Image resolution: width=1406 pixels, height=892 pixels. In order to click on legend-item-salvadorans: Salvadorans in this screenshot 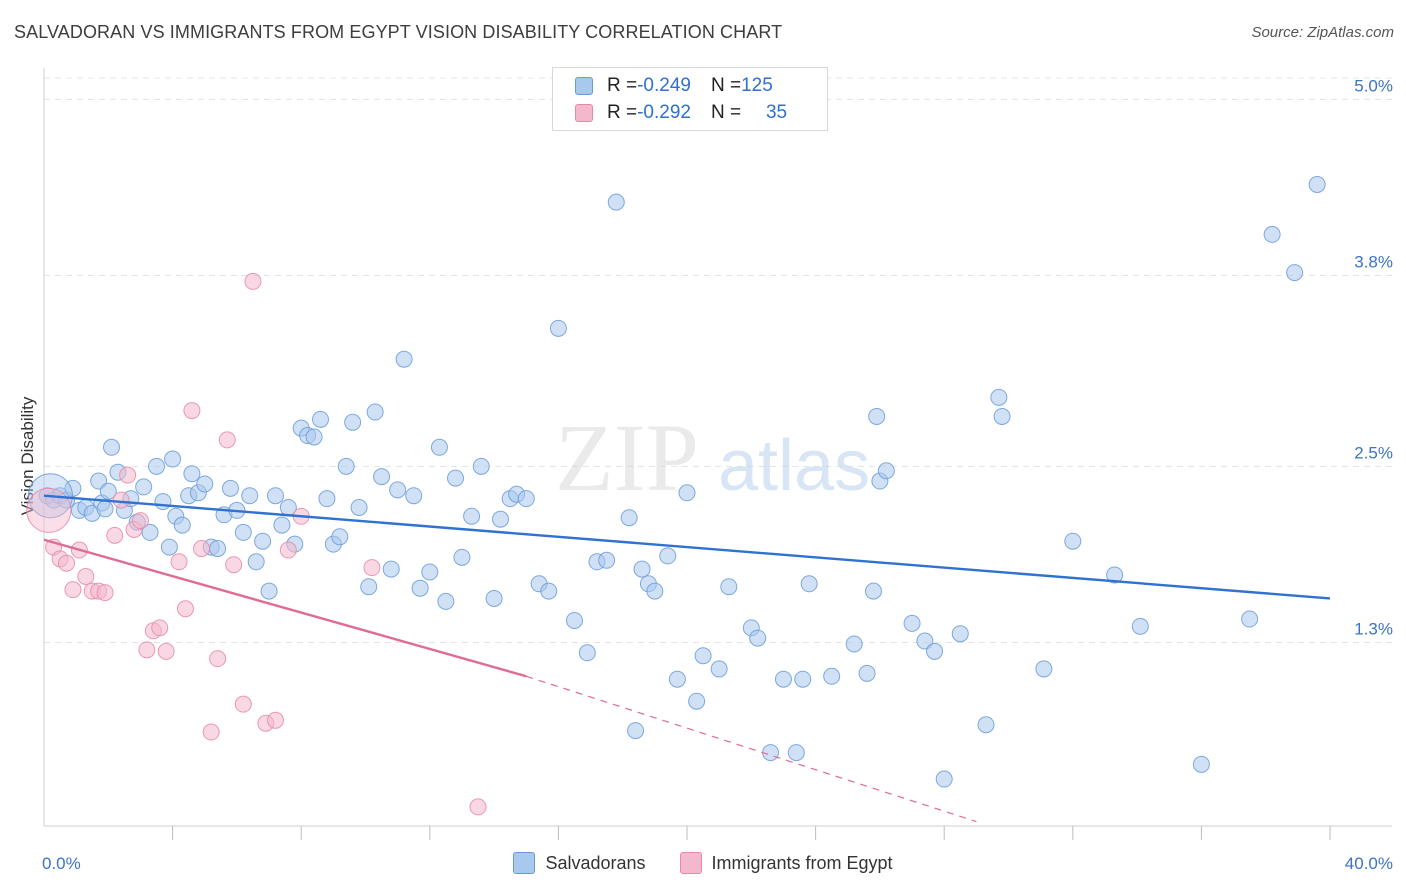, I will do `click(579, 863)`.